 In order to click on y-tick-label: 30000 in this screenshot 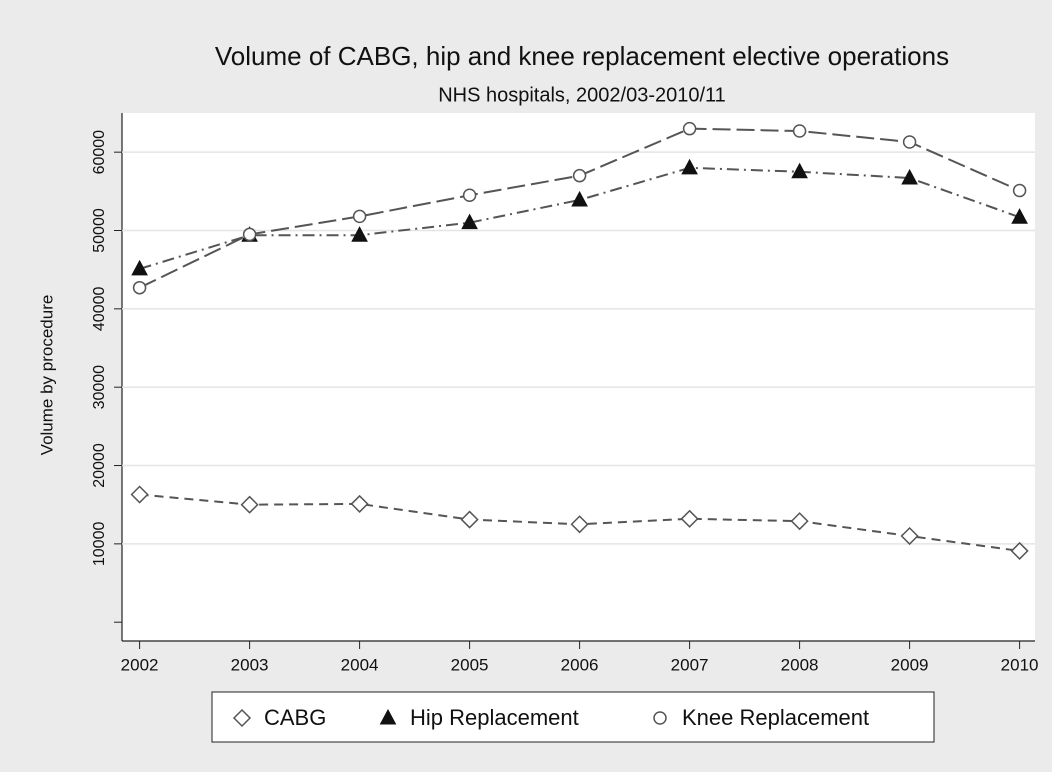, I will do `click(99, 387)`.